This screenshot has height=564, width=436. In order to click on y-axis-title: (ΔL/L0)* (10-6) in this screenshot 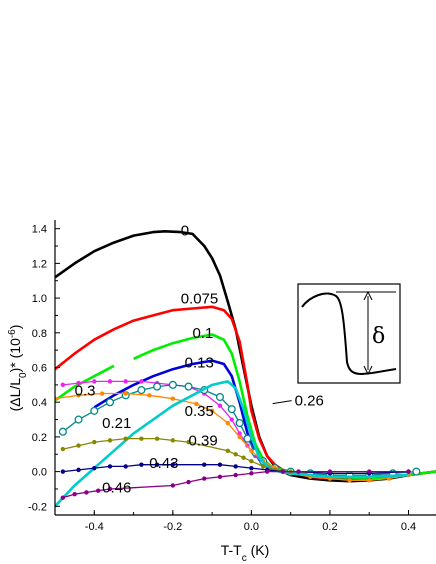, I will do `click(18, 368)`.